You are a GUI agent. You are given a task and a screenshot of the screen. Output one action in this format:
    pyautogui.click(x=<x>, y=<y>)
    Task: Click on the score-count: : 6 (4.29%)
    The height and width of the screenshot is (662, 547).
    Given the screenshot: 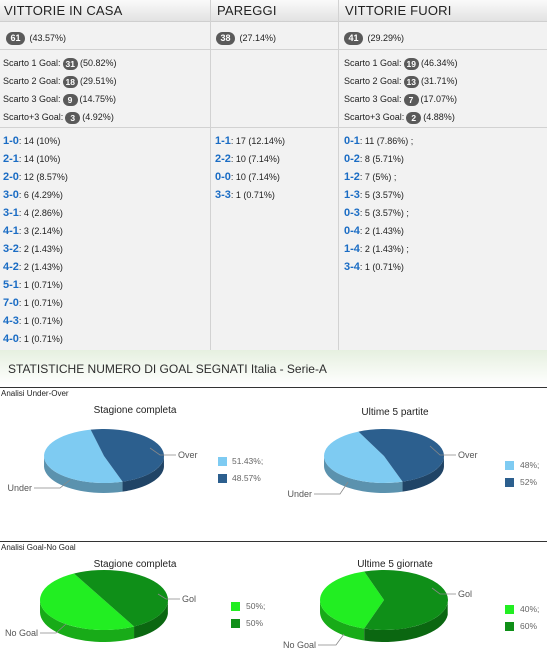 What is the action you would take?
    pyautogui.click(x=40, y=195)
    